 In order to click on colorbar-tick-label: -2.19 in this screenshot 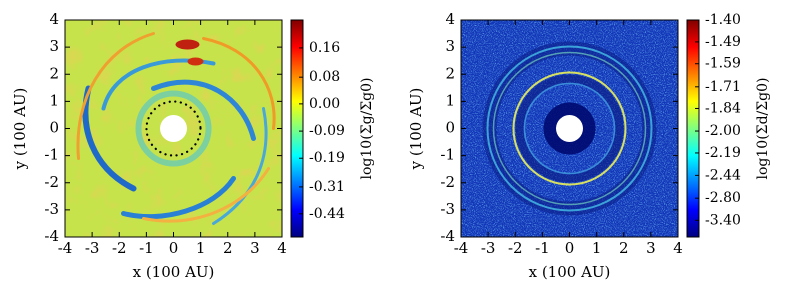, I will do `click(723, 153)`.